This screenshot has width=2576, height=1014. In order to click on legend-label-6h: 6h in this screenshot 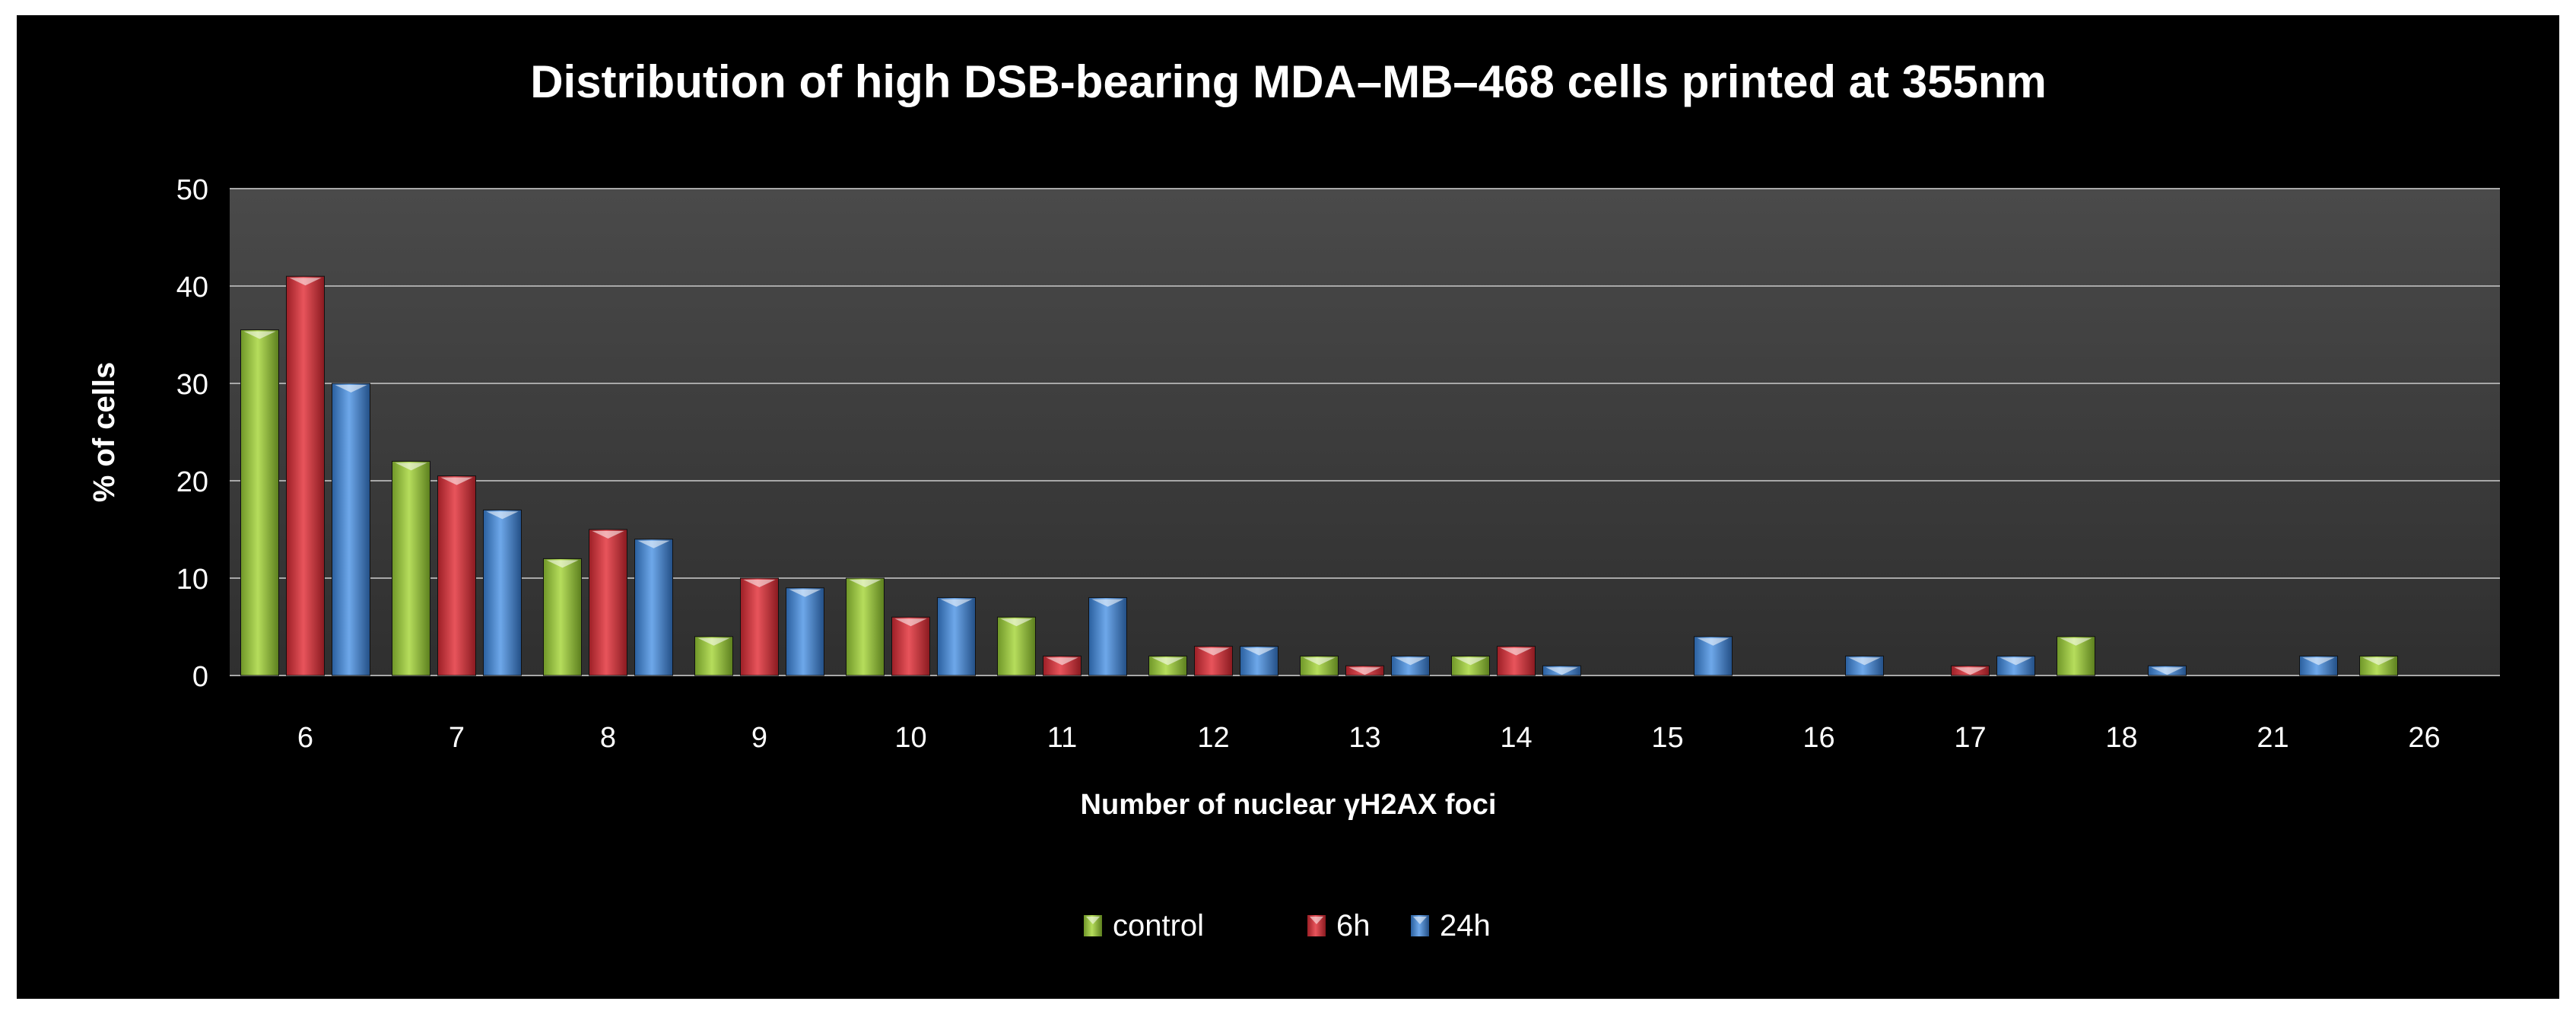, I will do `click(1353, 925)`.